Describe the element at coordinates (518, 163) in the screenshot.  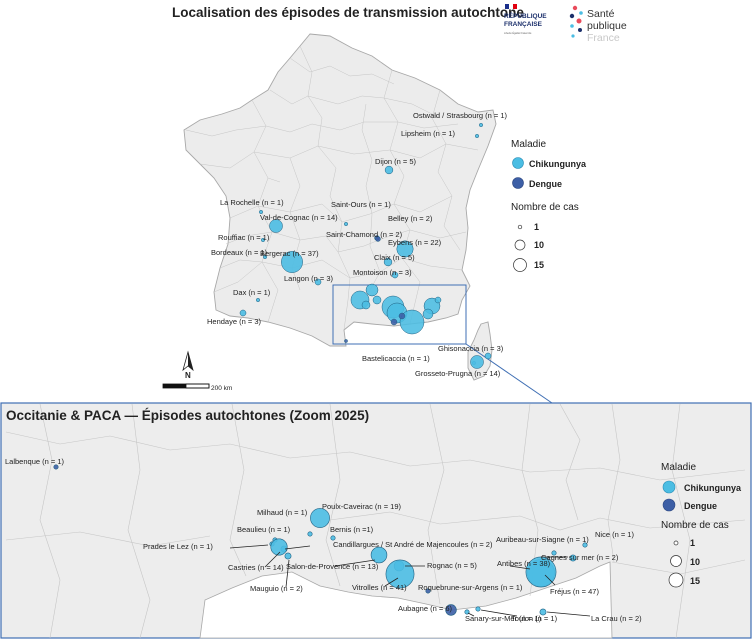
I see `legend-chik-swatch` at that location.